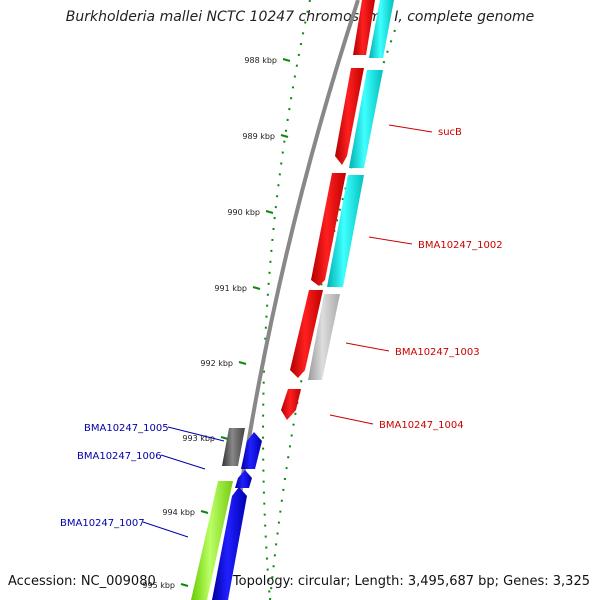 This screenshot has width=600, height=600. I want to click on reverse-aux-track, so click(351, 190).